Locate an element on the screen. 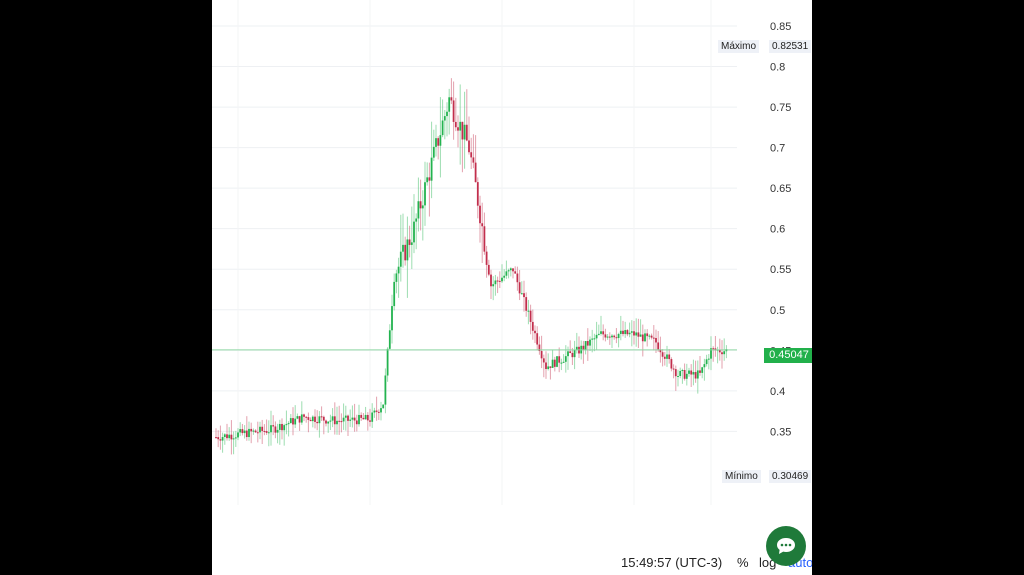 The width and height of the screenshot is (1024, 575). y-tick-label: 0.7 is located at coordinates (777, 149).